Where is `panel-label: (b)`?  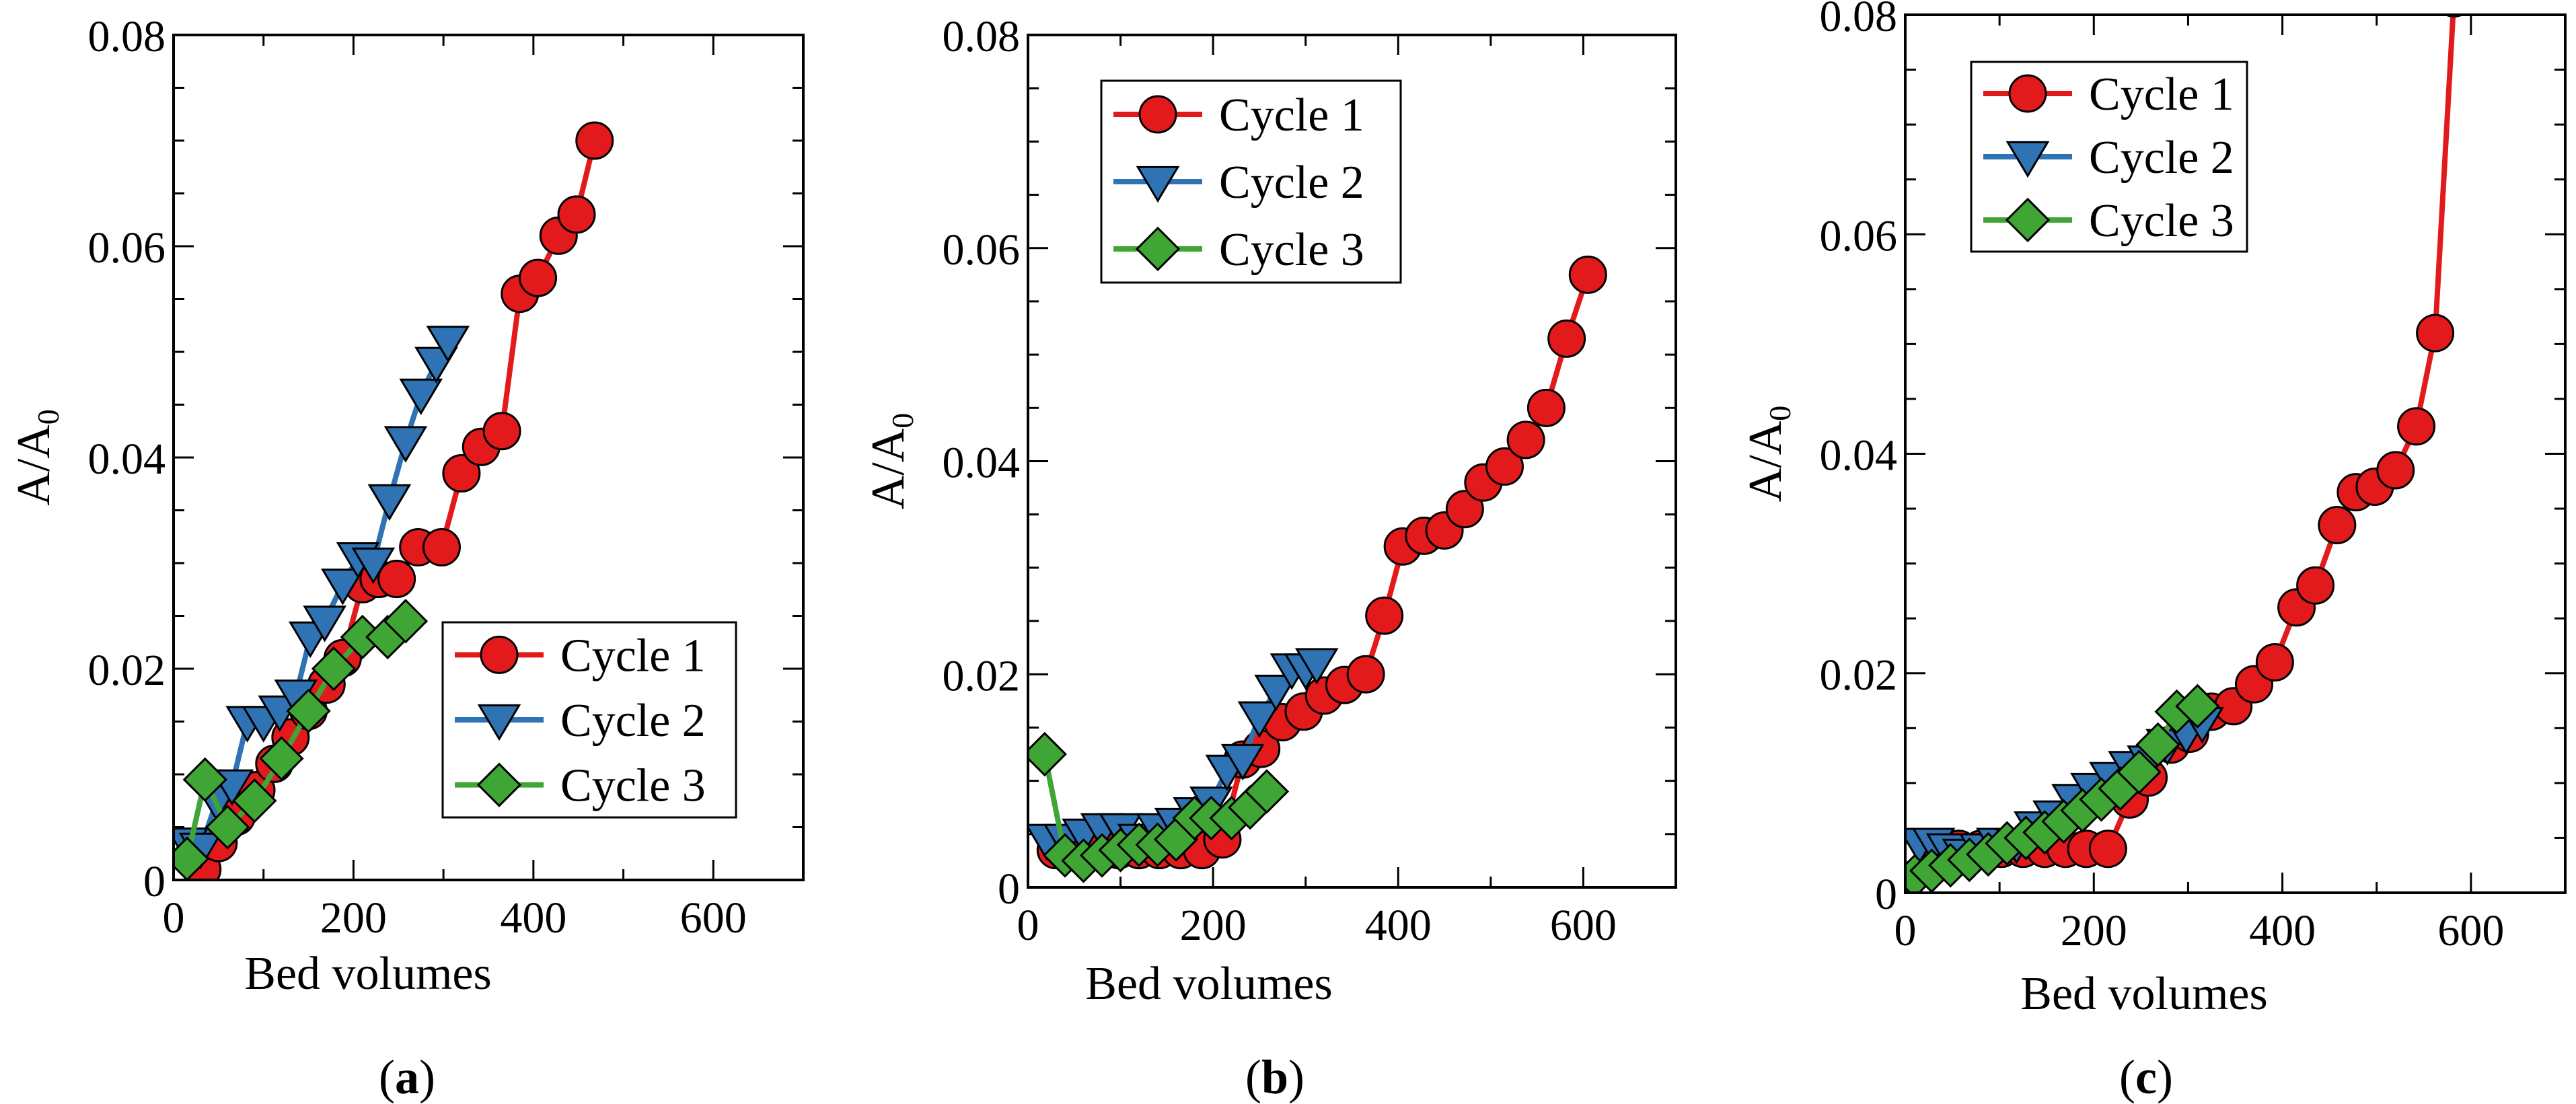
panel-label: (b) is located at coordinates (1274, 1077).